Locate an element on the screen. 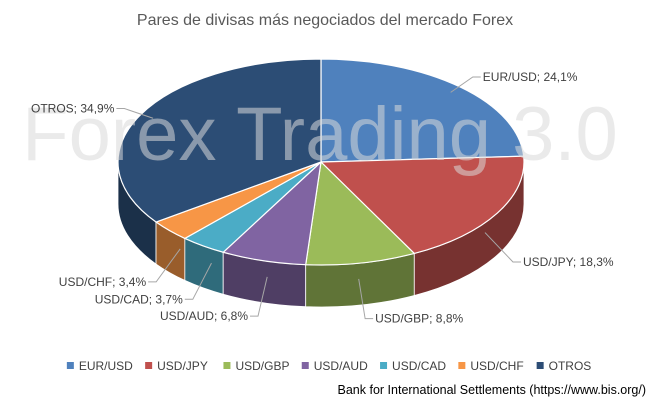 The width and height of the screenshot is (650, 403). data-label-usd-jpy: USD/JPY; 18,3% is located at coordinates (568, 262).